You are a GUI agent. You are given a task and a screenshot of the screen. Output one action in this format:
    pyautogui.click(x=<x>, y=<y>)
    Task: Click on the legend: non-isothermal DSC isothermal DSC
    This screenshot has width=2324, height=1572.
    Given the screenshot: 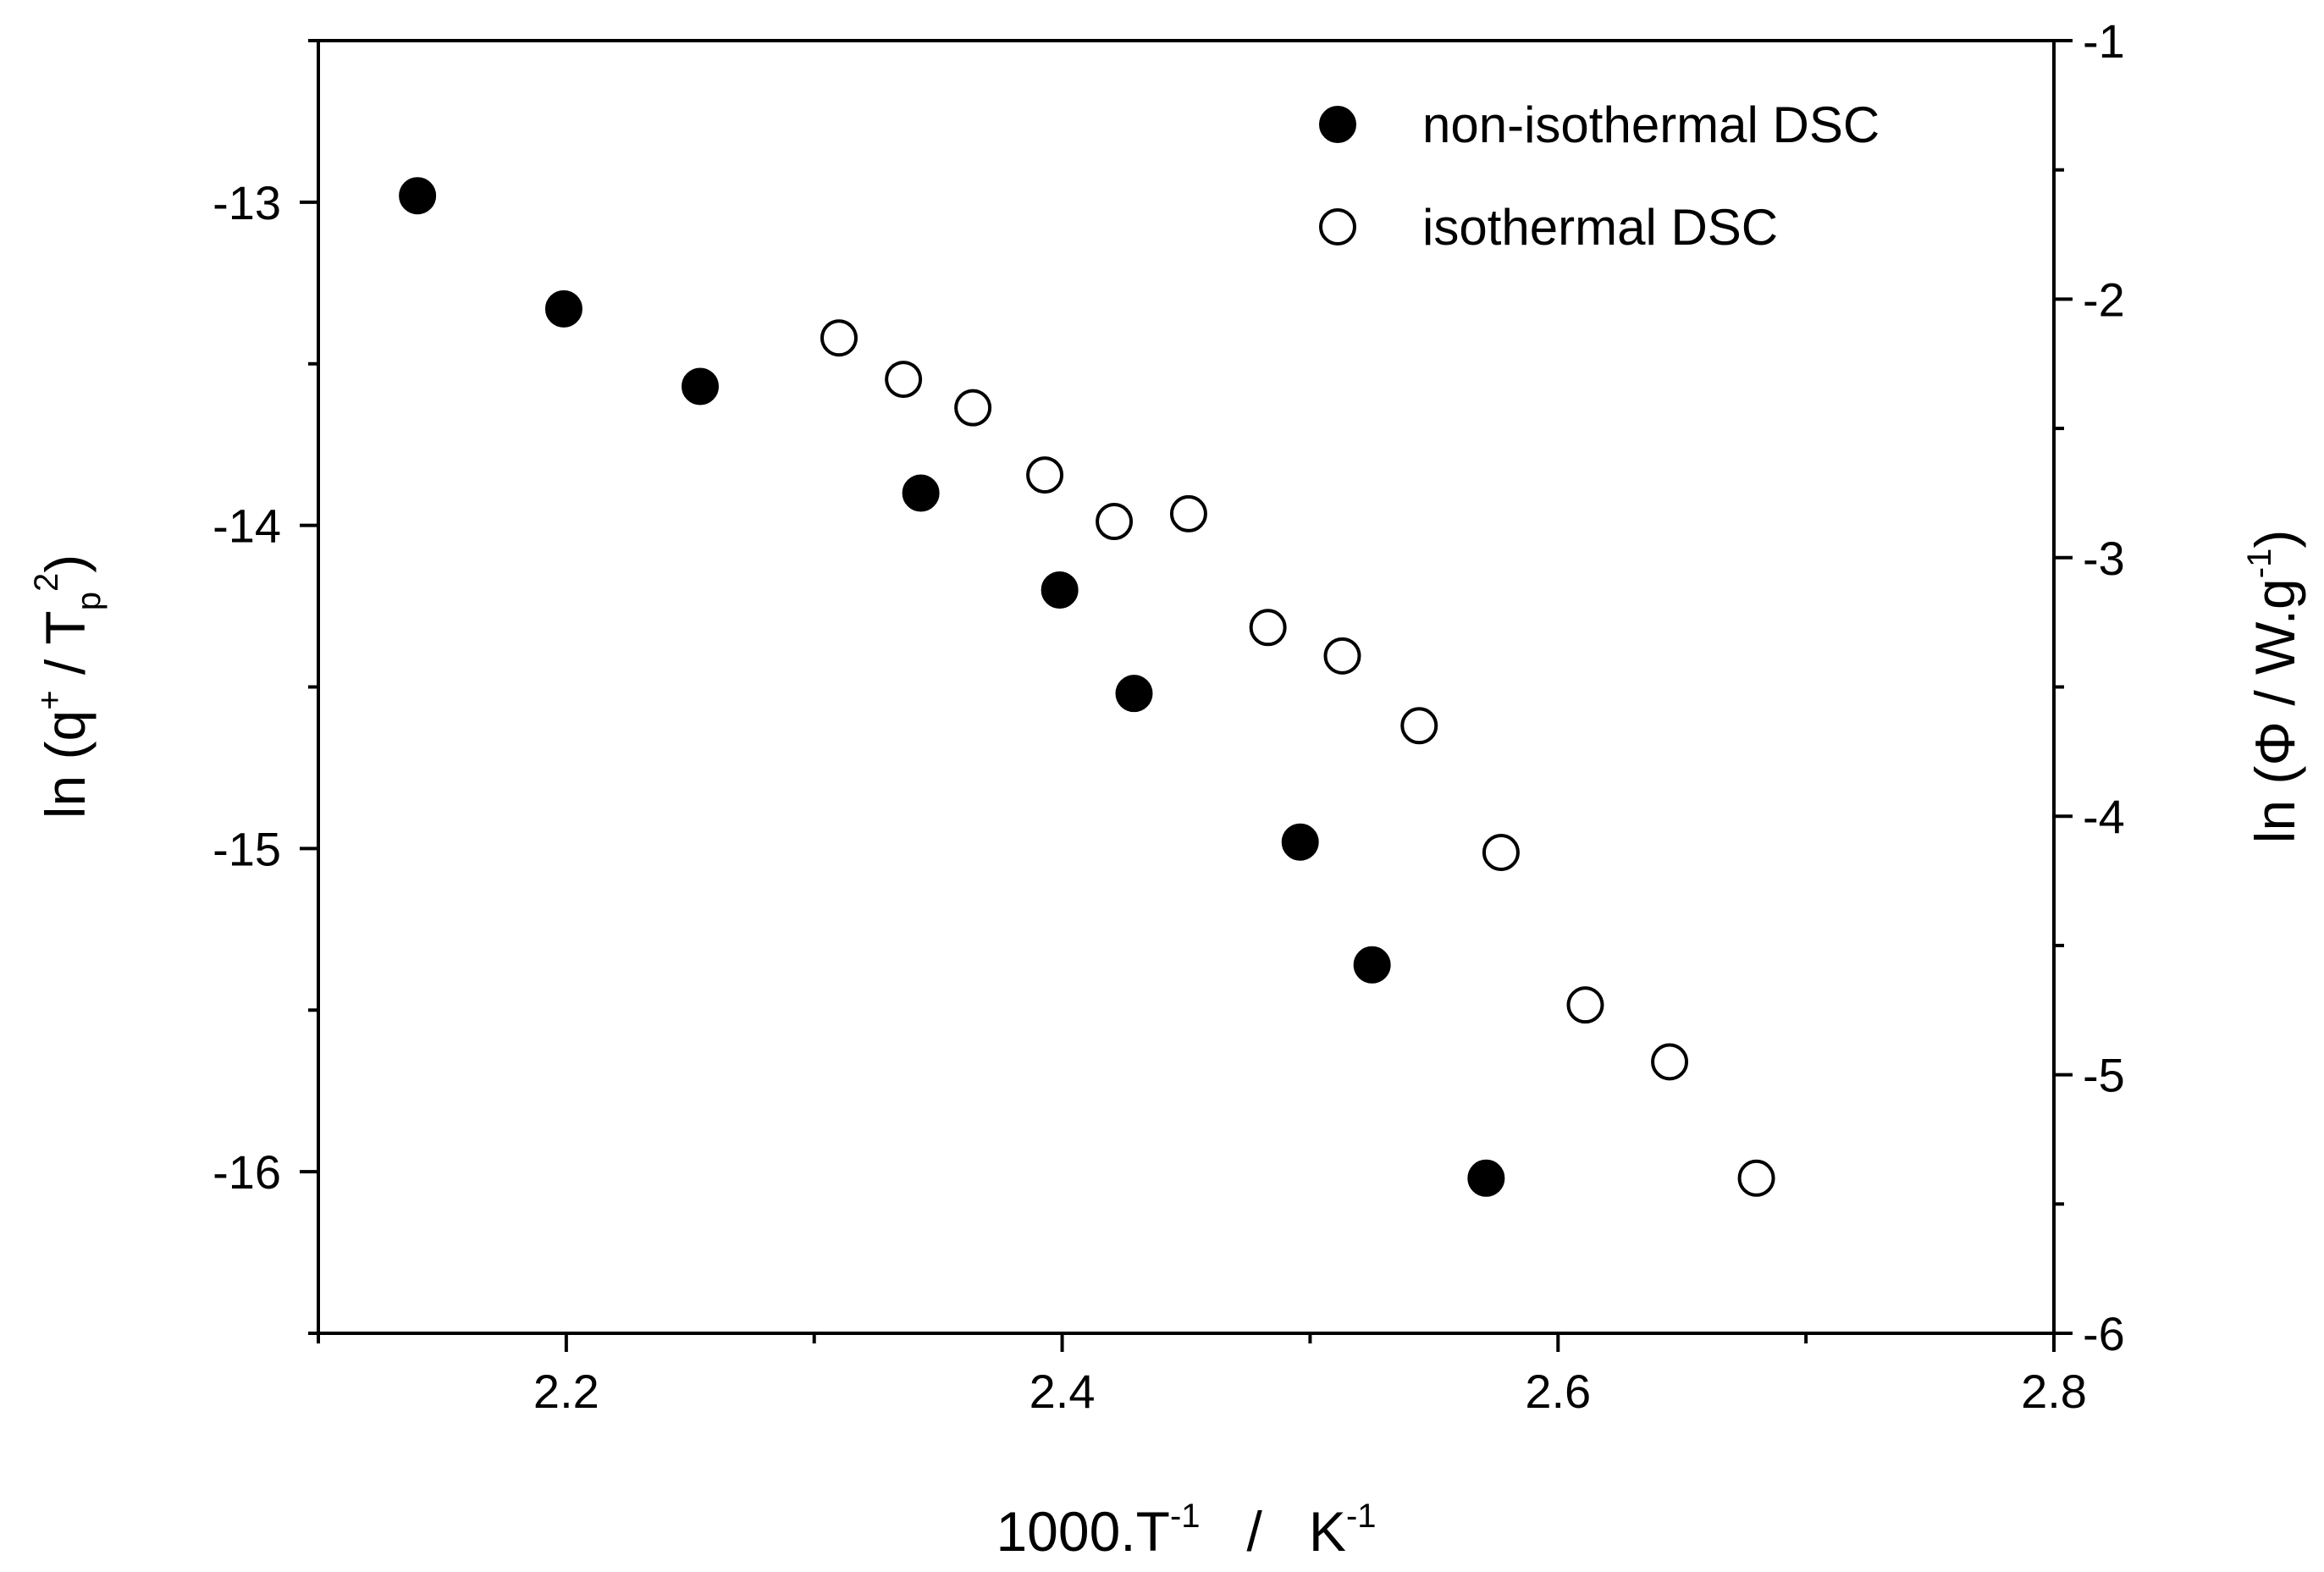 What is the action you would take?
    pyautogui.click(x=1599, y=176)
    